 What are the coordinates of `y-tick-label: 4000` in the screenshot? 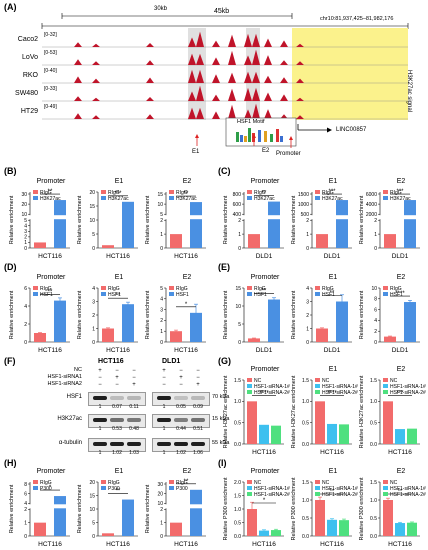 It's located at (371, 205).